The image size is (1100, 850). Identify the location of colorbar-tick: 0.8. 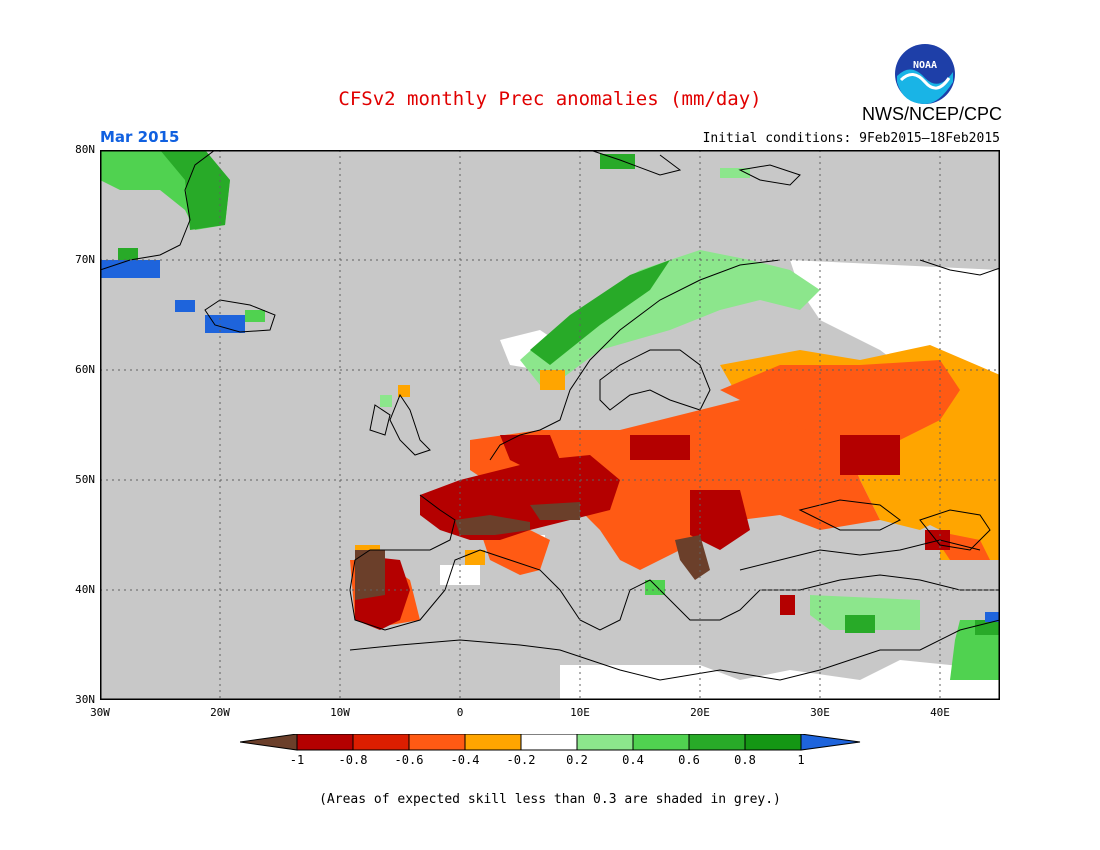
(745, 760).